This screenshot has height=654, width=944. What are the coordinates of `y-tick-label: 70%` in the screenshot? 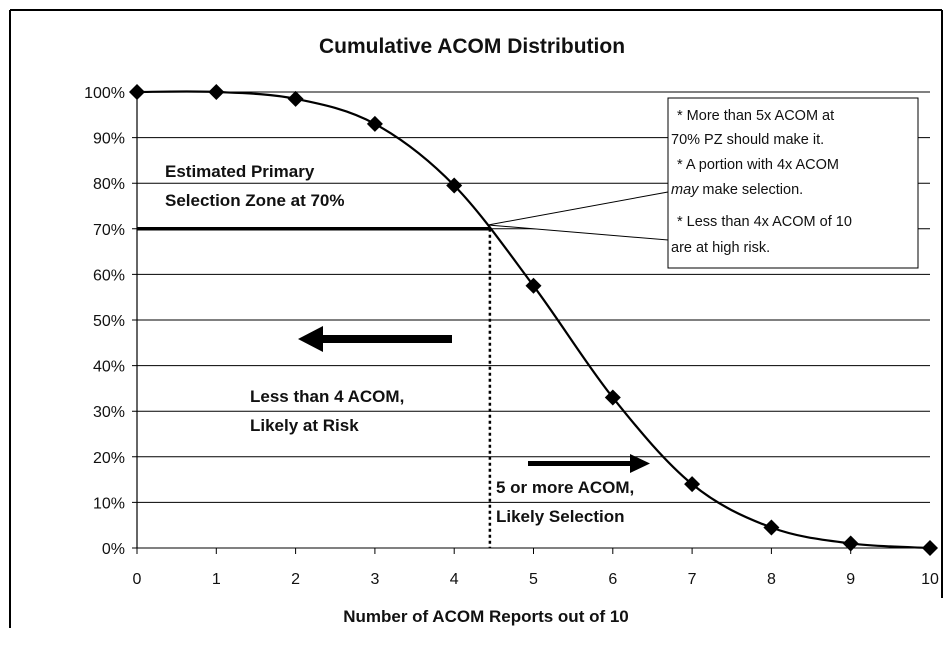 It's located at (109, 230).